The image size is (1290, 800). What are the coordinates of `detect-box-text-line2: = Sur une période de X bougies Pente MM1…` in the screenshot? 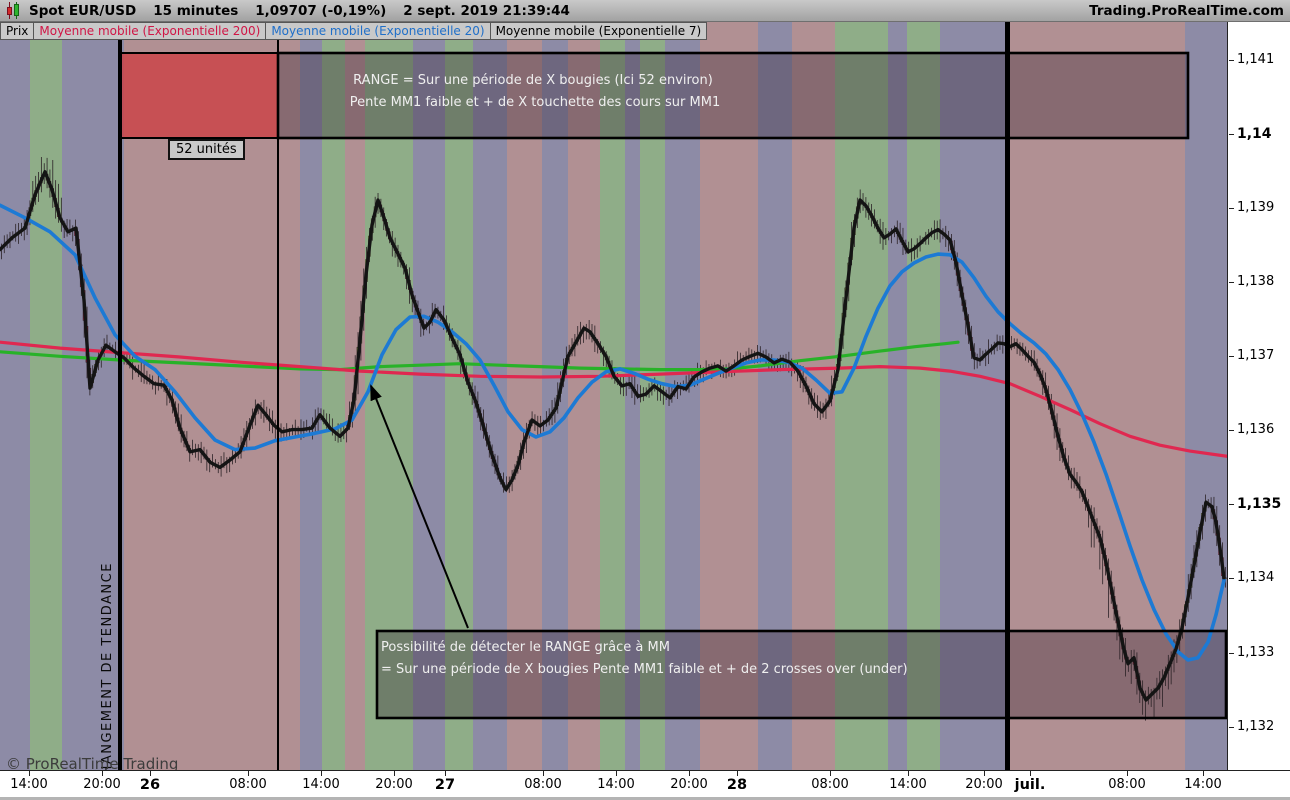 It's located at (644, 669).